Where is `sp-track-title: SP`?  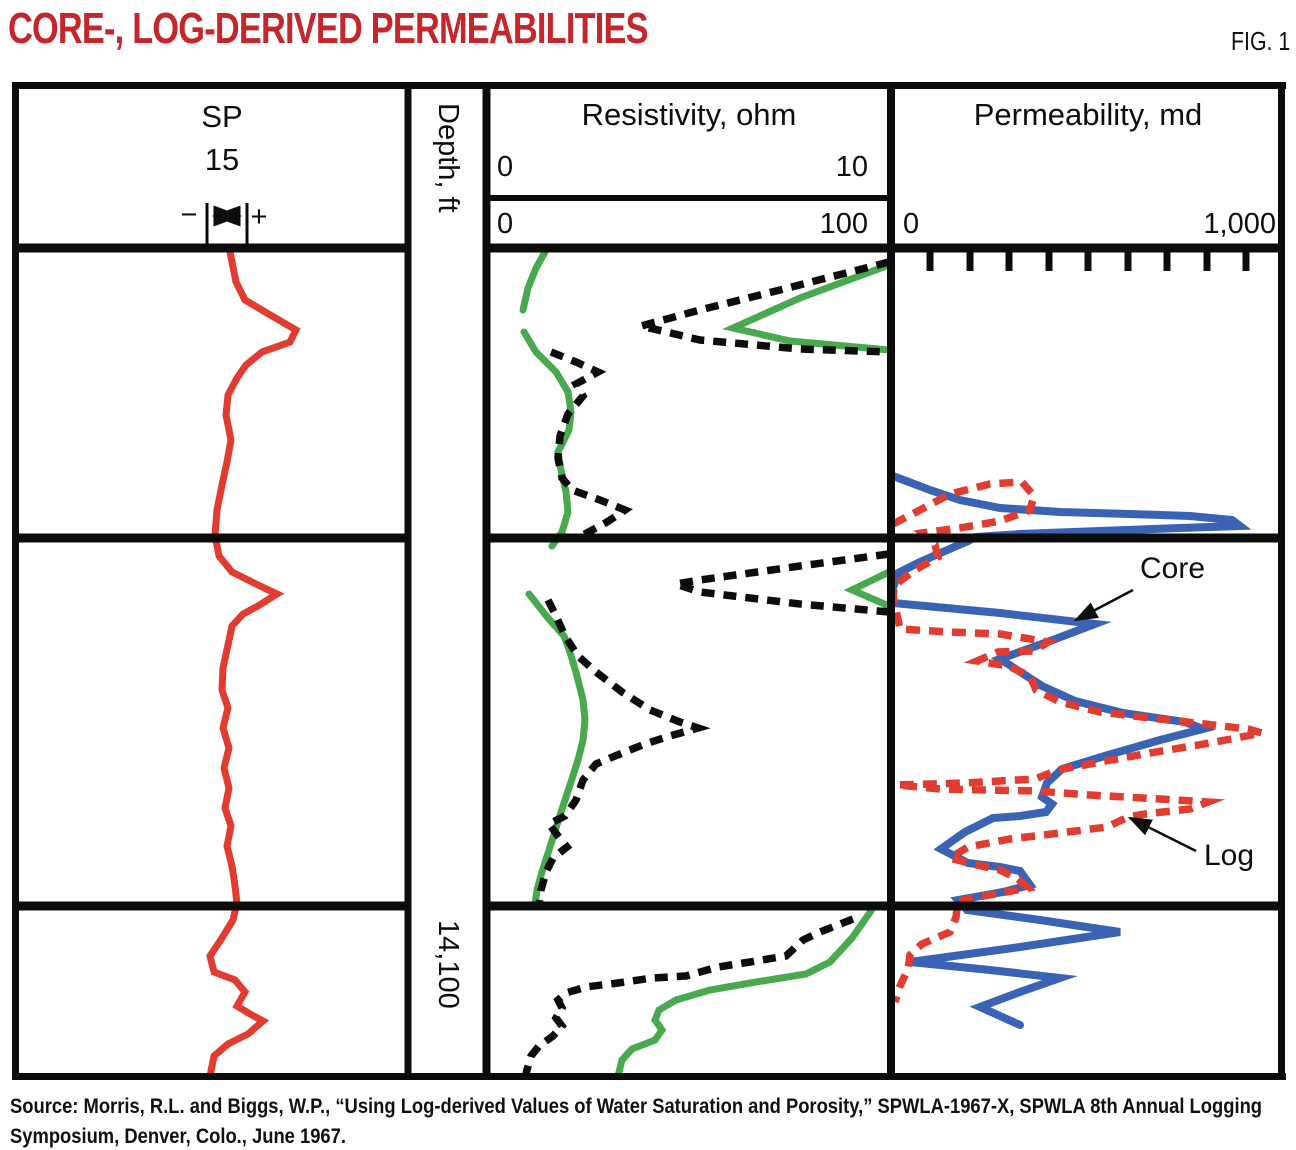
sp-track-title: SP is located at coordinates (222, 116).